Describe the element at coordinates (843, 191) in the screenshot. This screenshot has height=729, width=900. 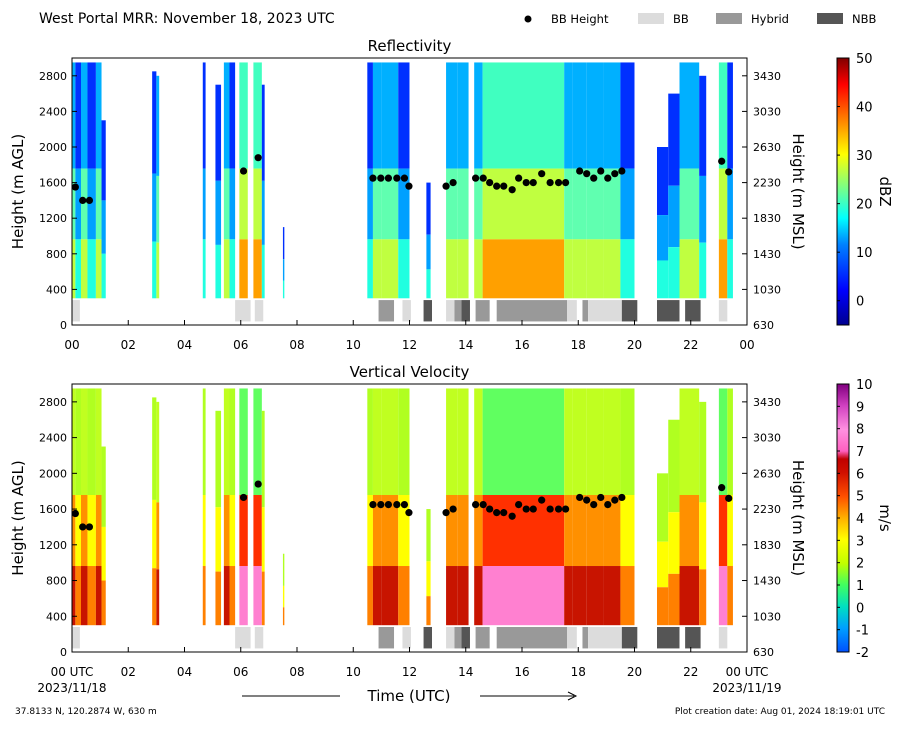
I see `colorbar` at that location.